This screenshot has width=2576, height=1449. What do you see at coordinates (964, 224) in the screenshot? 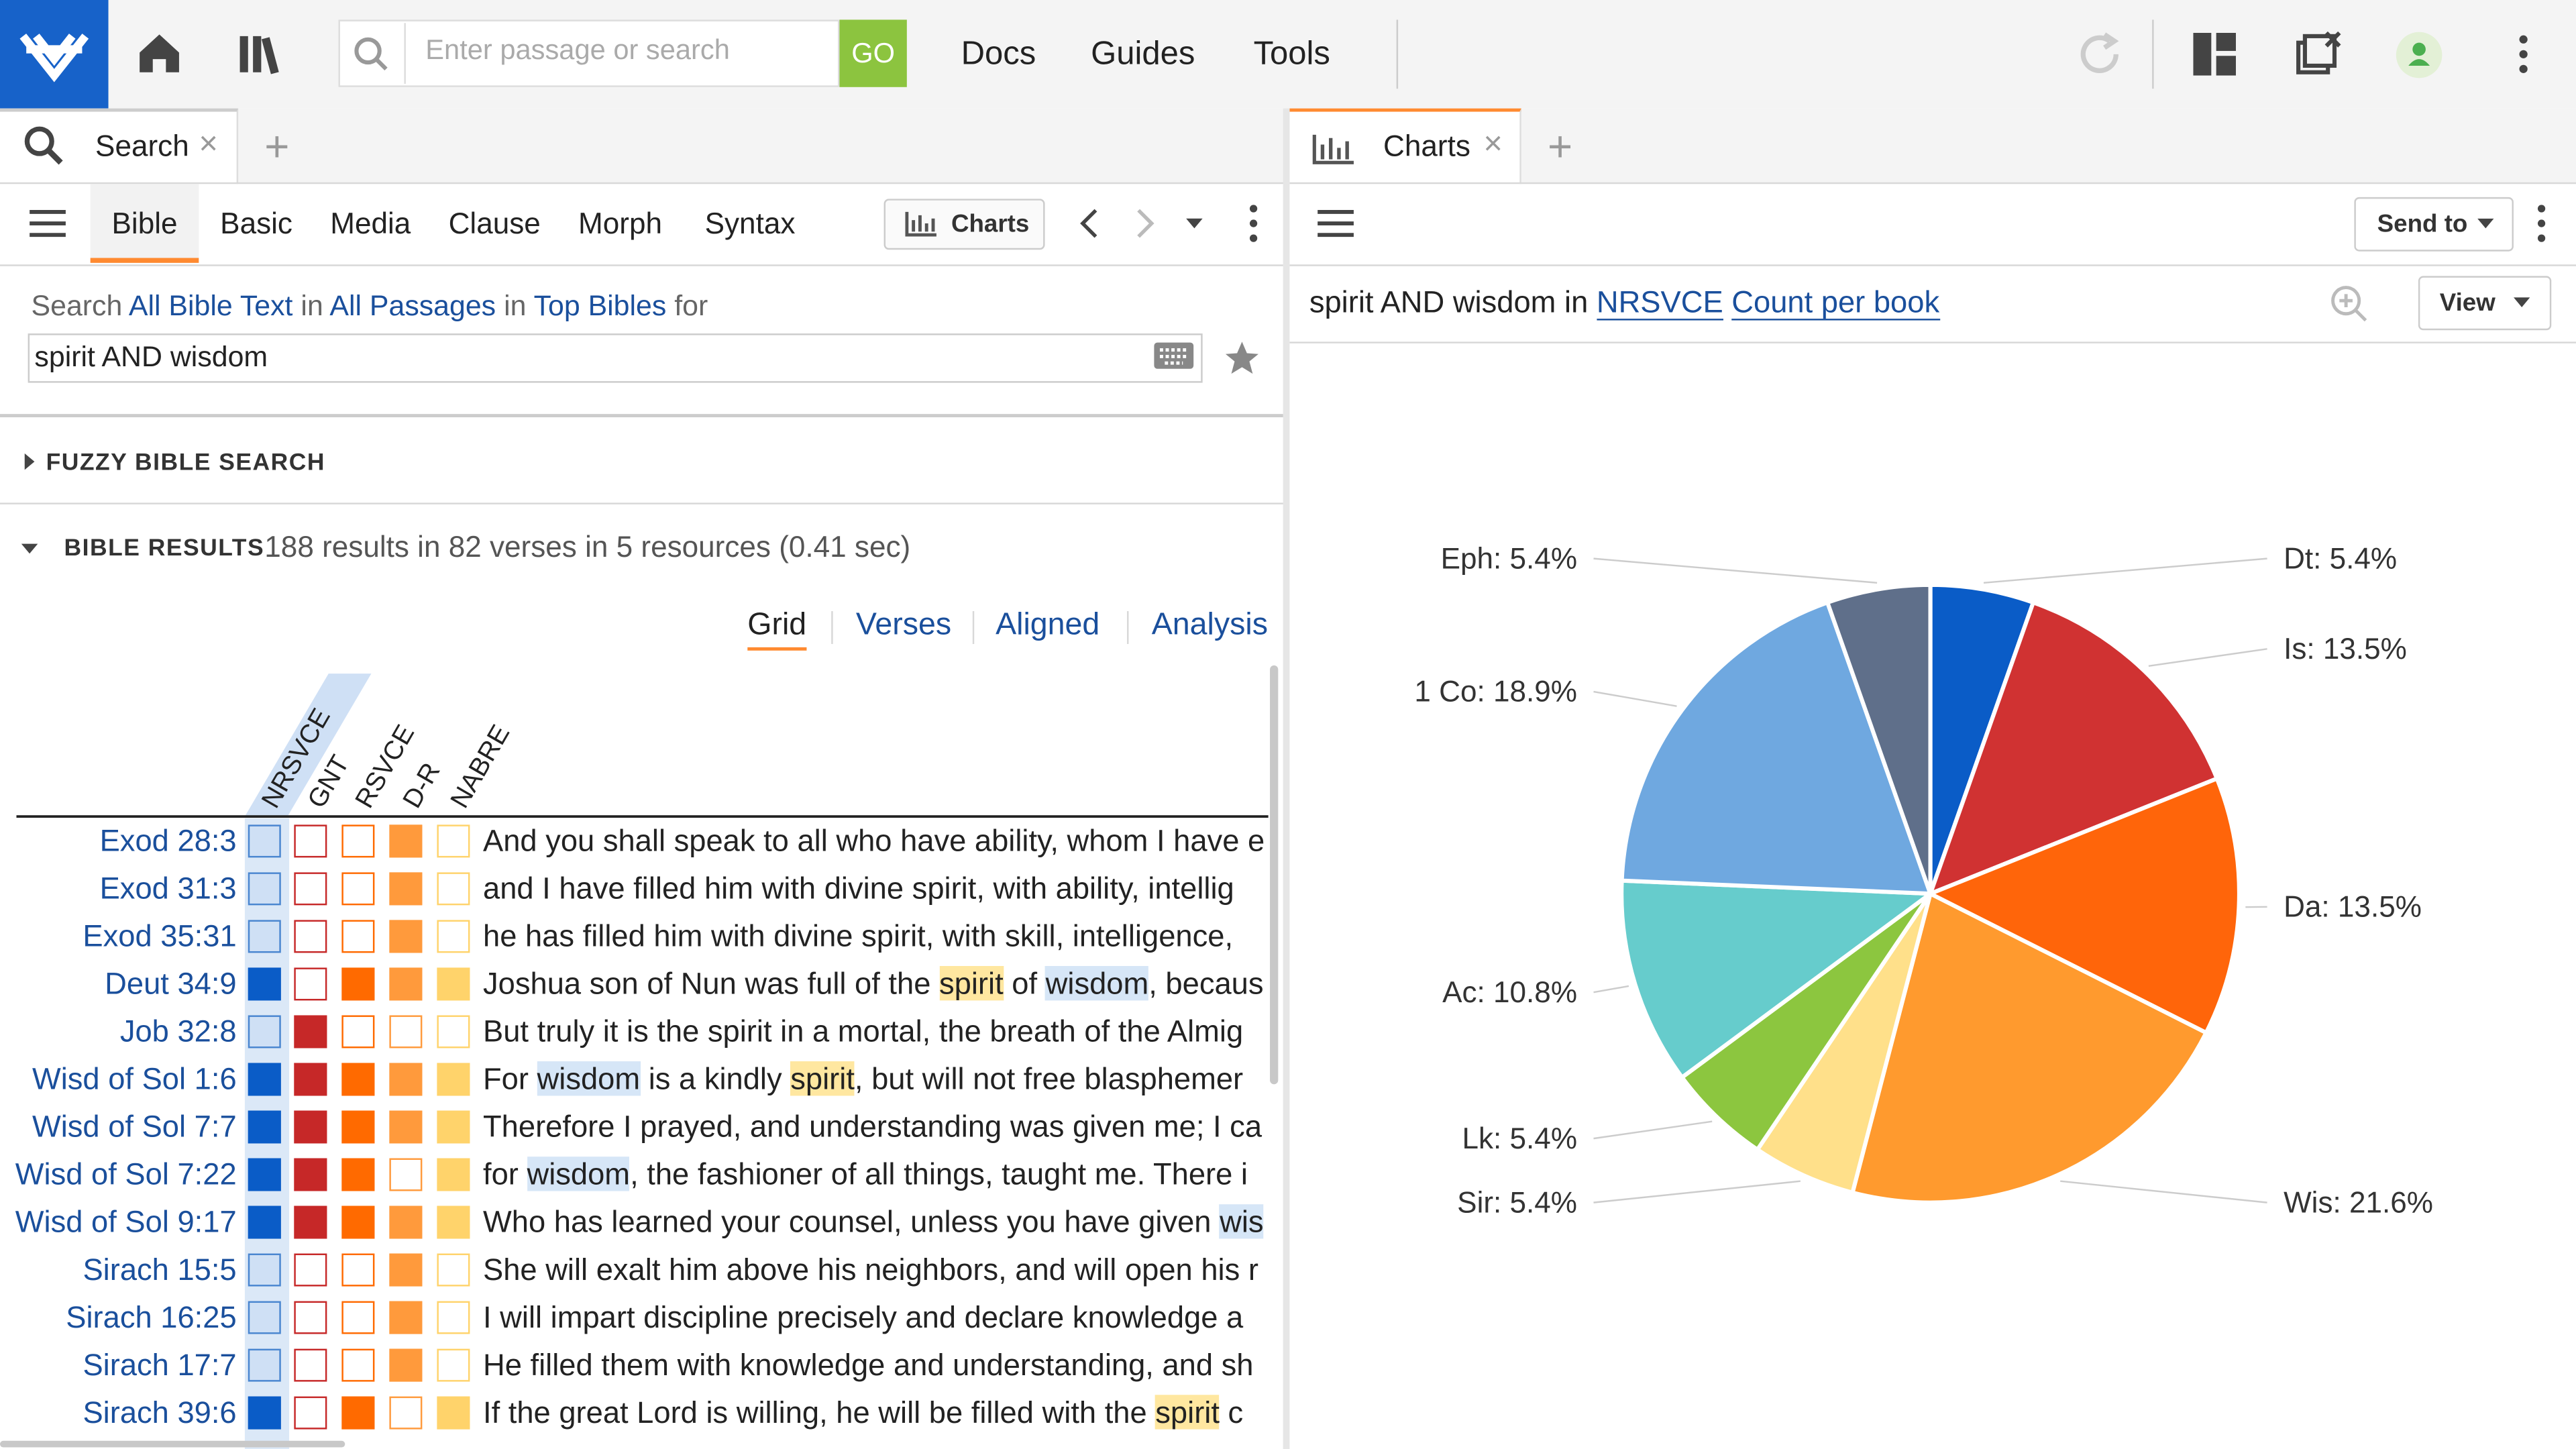
I see `charts-button` at bounding box center [964, 224].